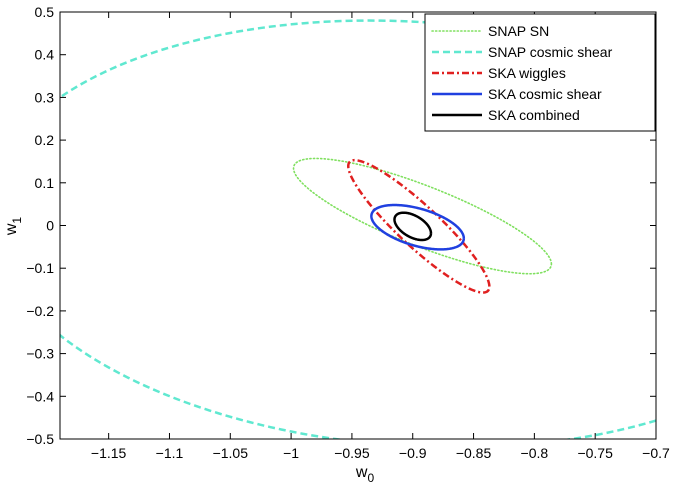 This screenshot has width=673, height=491. What do you see at coordinates (545, 94) in the screenshot?
I see `legend-label-ska-cosmic-shear: SKA cosmic shear` at bounding box center [545, 94].